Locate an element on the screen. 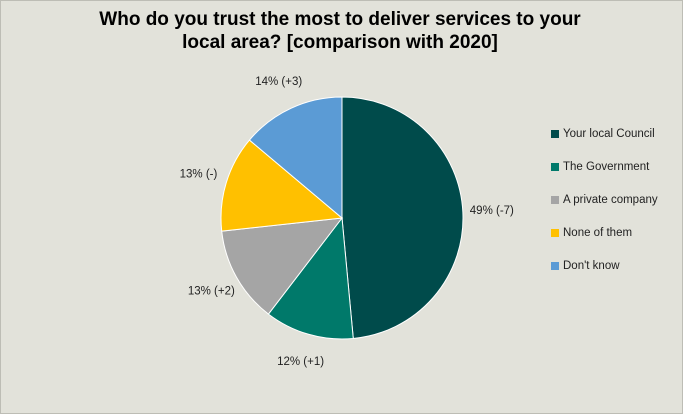  data-label: 14% (+3) is located at coordinates (278, 82).